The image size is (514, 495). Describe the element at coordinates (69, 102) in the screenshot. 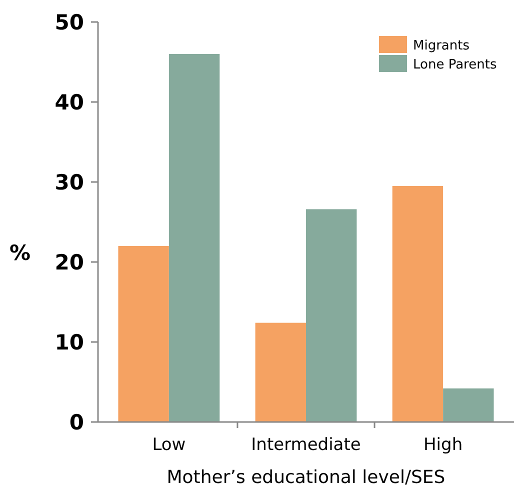

I see `y-tick-label: 40` at that location.